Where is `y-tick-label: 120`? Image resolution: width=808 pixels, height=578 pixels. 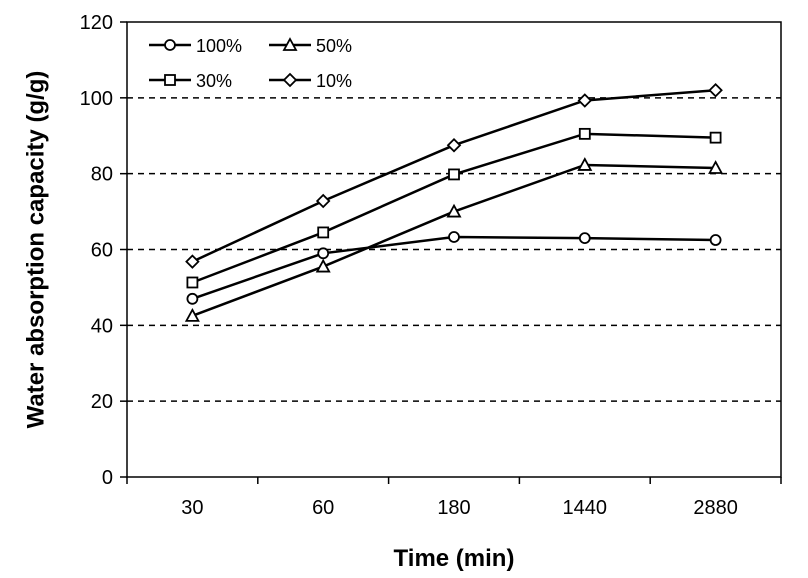 y-tick-label: 120 is located at coordinates (96, 23).